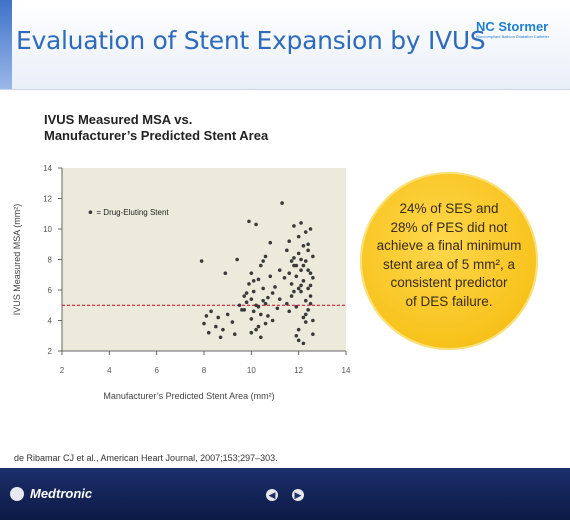 The height and width of the screenshot is (520, 570). What do you see at coordinates (132, 212) in the screenshot?
I see `legend-label: = Drug-Eluting Stent` at bounding box center [132, 212].